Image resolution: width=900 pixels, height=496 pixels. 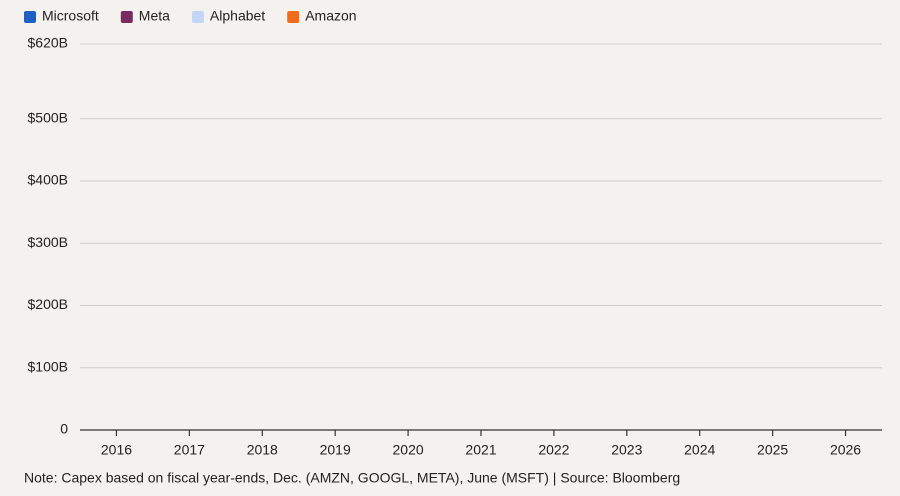 I want to click on x-tick-label: 2025, so click(x=772, y=450).